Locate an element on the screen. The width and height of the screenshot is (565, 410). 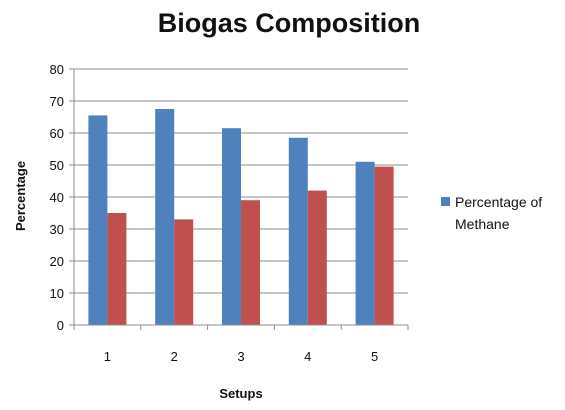
x-tick-label: 1 is located at coordinates (107, 356).